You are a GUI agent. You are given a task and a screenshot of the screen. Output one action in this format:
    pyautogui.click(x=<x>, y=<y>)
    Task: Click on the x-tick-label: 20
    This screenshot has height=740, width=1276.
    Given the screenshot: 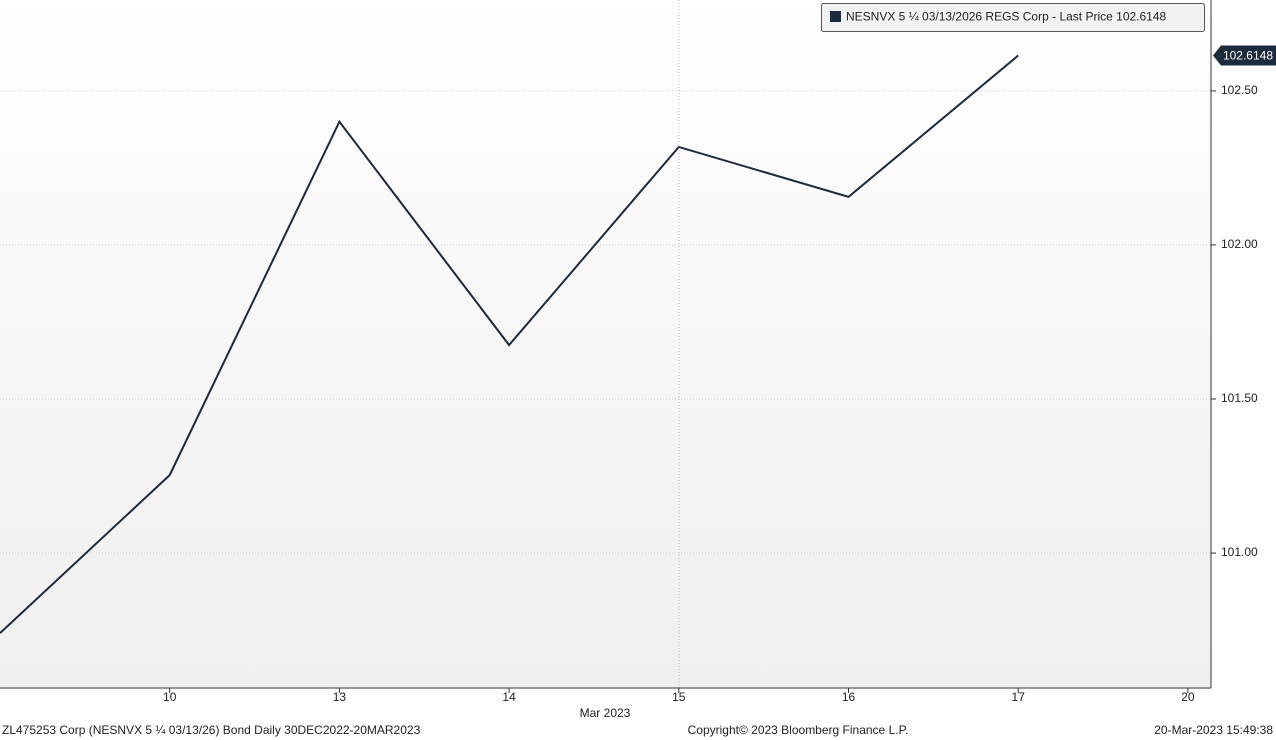 What is the action you would take?
    pyautogui.click(x=1188, y=697)
    